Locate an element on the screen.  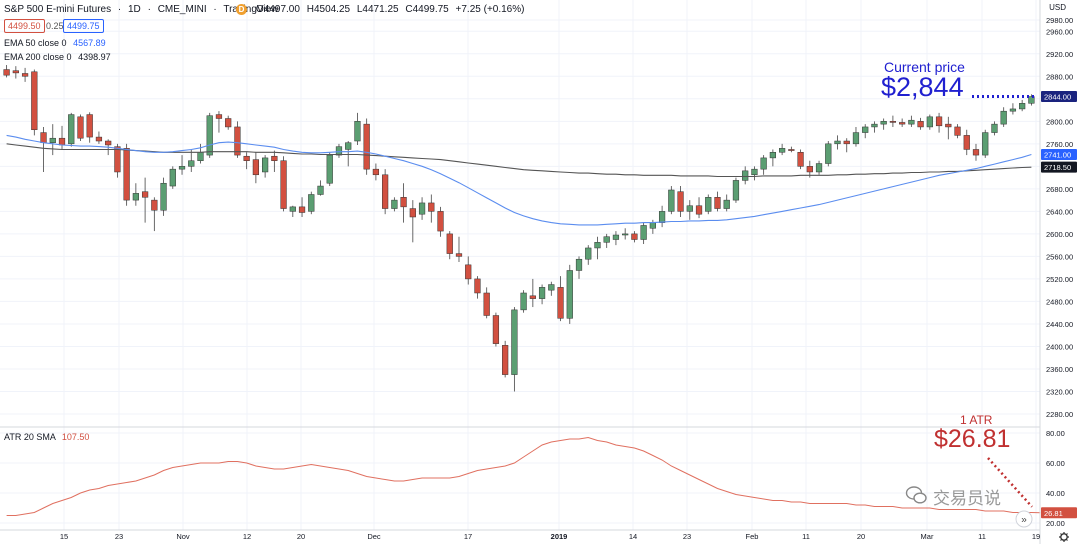
time-tick-label: 14 is located at coordinates (633, 536).